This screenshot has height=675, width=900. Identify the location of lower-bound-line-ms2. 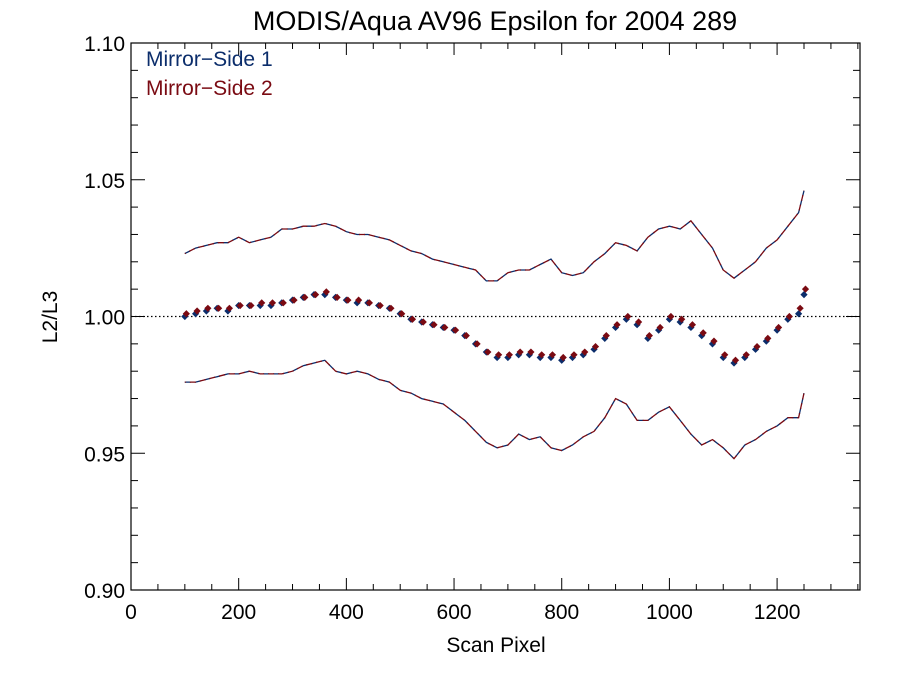
(494, 409).